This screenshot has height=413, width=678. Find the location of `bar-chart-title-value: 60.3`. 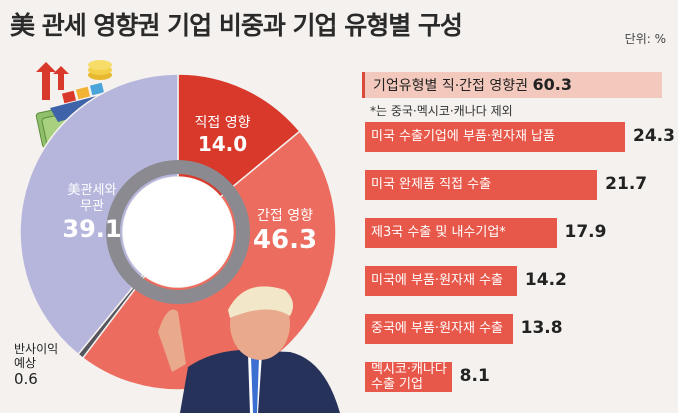

bar-chart-title-value: 60.3 is located at coordinates (552, 84).